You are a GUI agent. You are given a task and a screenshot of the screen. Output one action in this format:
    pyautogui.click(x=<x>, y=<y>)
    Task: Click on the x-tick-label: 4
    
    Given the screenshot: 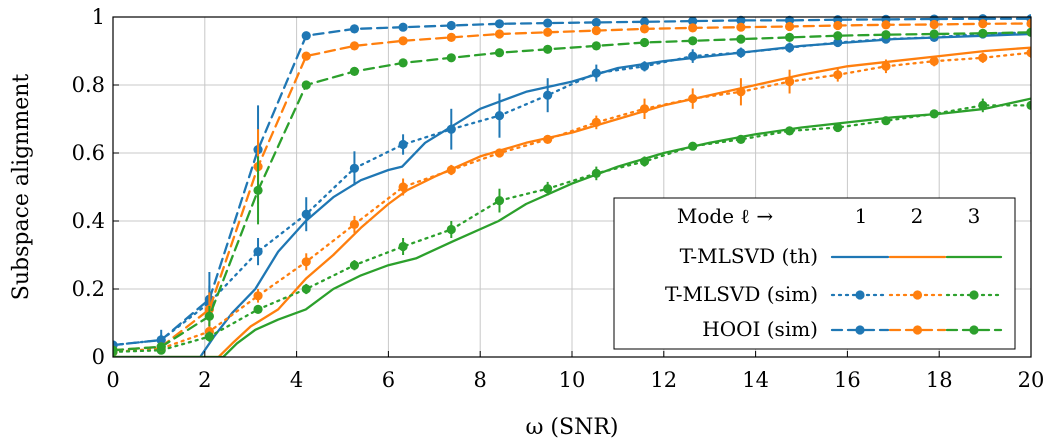 What is the action you would take?
    pyautogui.click(x=296, y=380)
    